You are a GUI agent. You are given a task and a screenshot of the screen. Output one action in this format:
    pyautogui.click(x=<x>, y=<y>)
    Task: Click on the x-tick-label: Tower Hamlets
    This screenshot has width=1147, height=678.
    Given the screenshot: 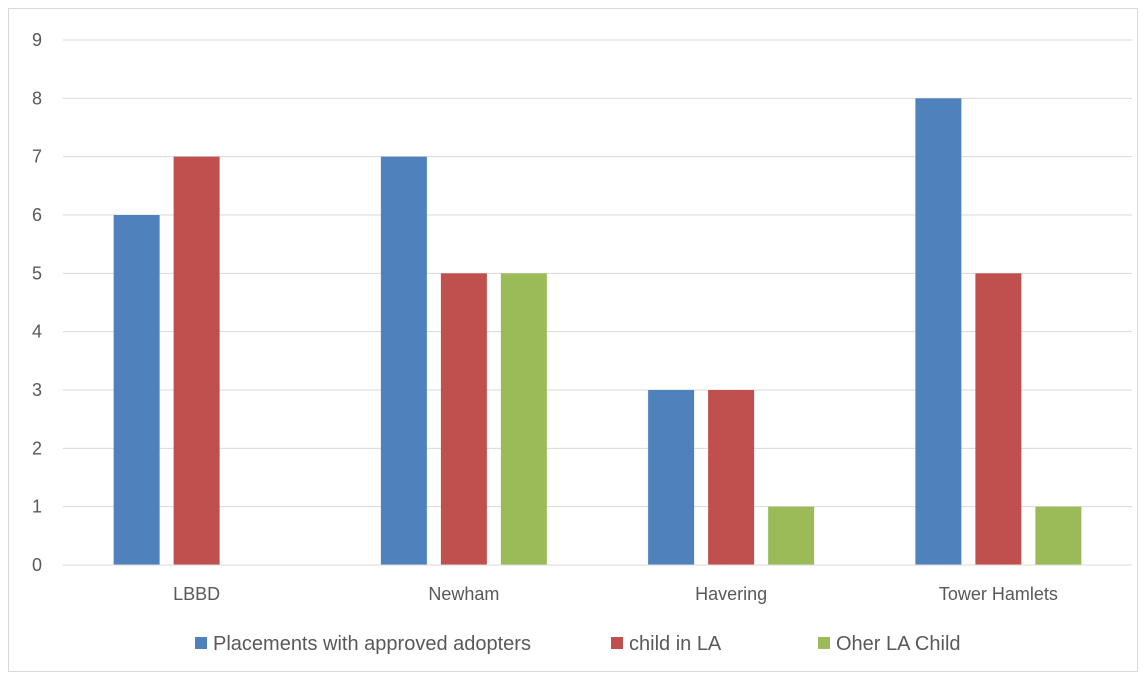 What is the action you would take?
    pyautogui.click(x=998, y=594)
    